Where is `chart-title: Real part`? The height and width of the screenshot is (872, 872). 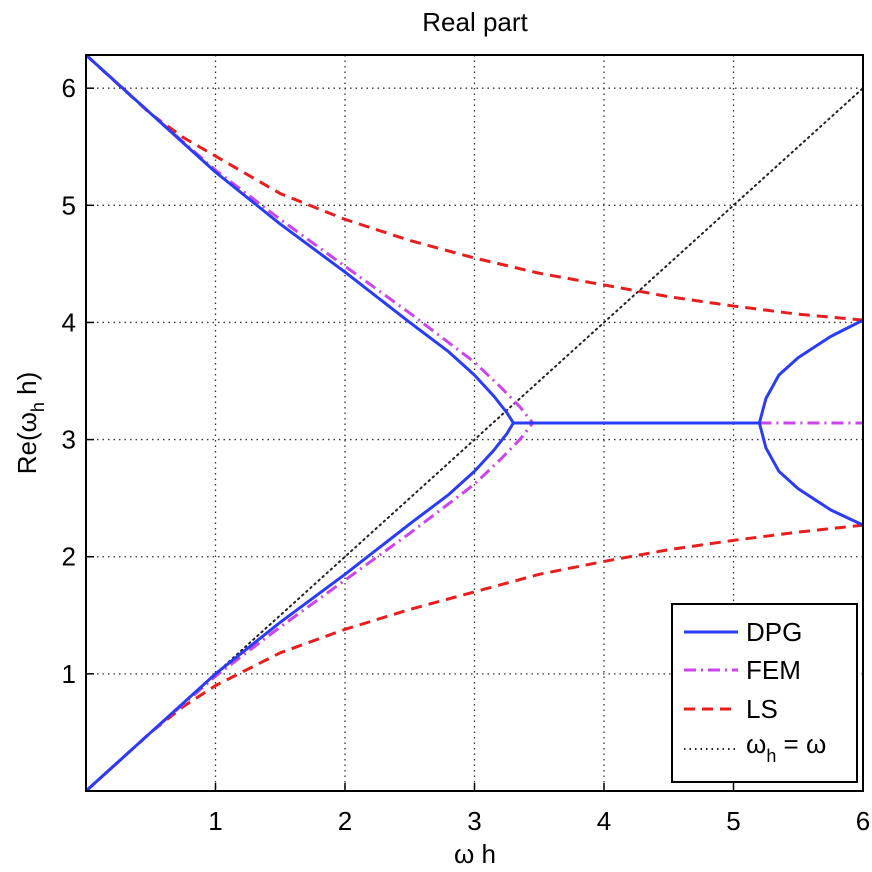 chart-title: Real part is located at coordinates (475, 22).